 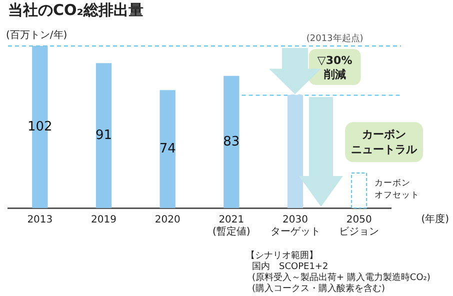 What do you see at coordinates (231, 226) in the screenshot?
I see `x-tick-label: 2021 (暫定値)` at bounding box center [231, 226].